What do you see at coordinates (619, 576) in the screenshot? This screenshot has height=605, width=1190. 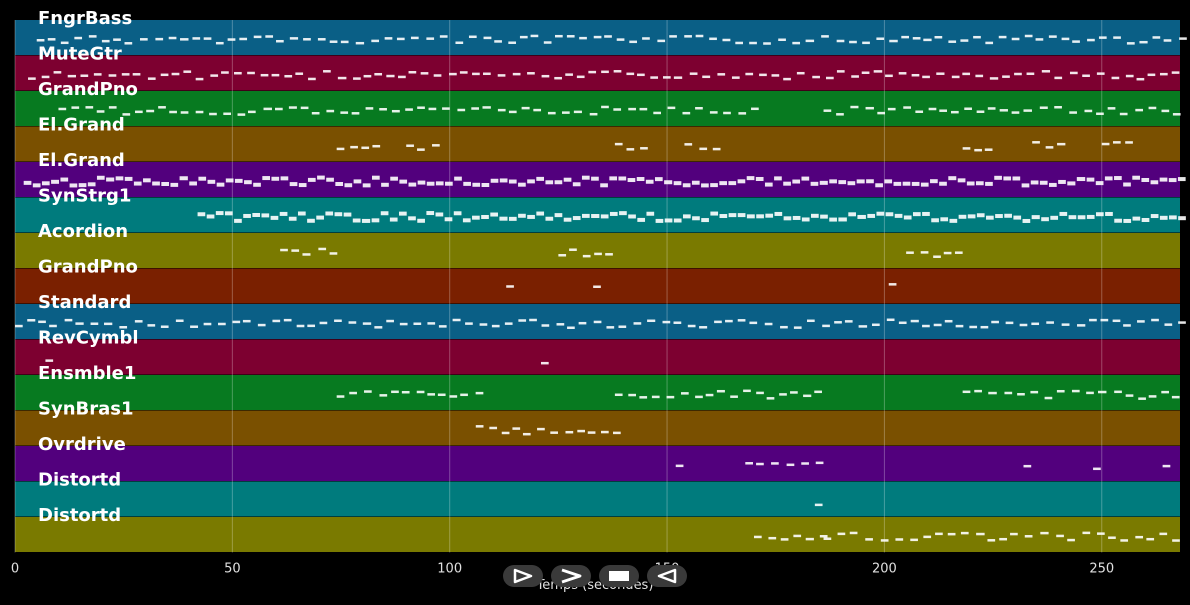 I see `stop-button` at bounding box center [619, 576].